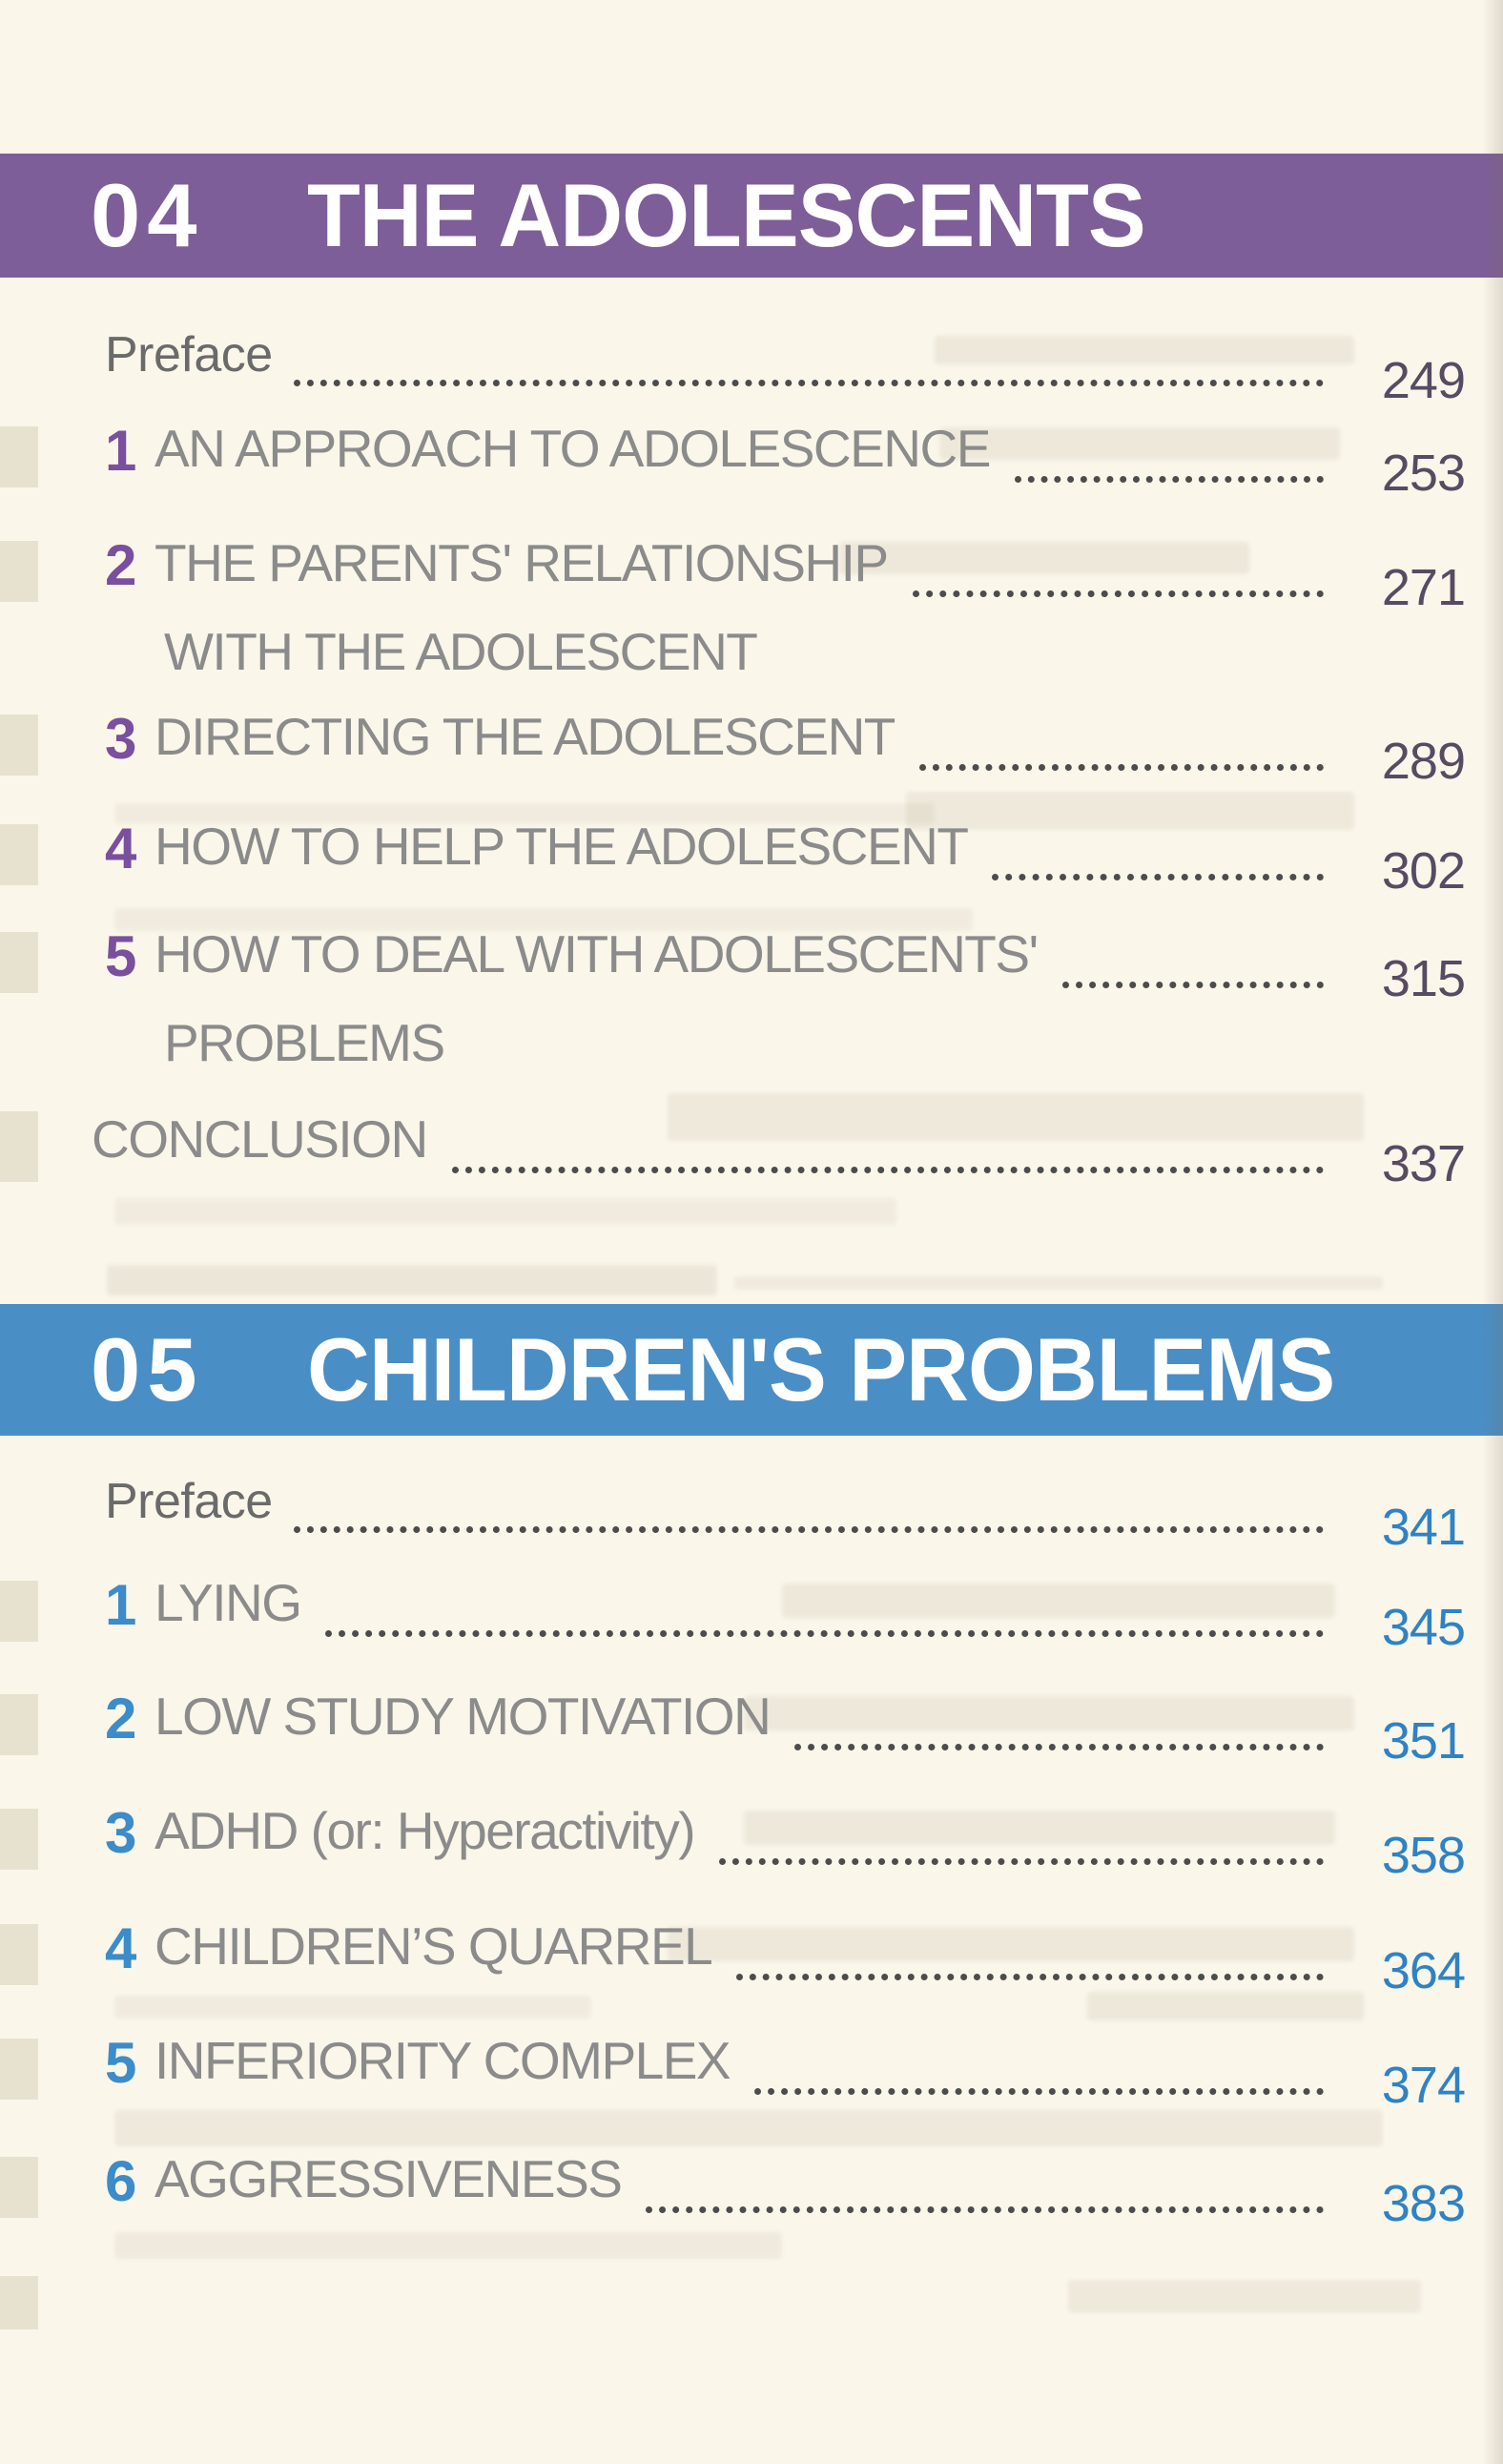 This screenshot has height=2464, width=1503. I want to click on page-edge-shading, so click(1492, 1232).